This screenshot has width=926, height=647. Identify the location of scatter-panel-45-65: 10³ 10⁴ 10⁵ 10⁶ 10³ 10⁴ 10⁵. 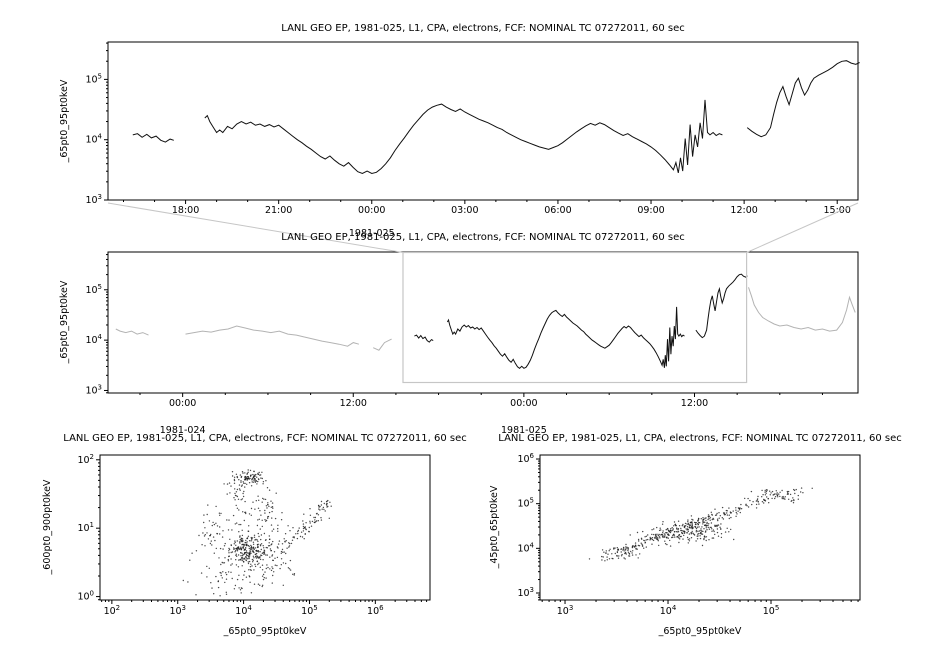
(689, 534).